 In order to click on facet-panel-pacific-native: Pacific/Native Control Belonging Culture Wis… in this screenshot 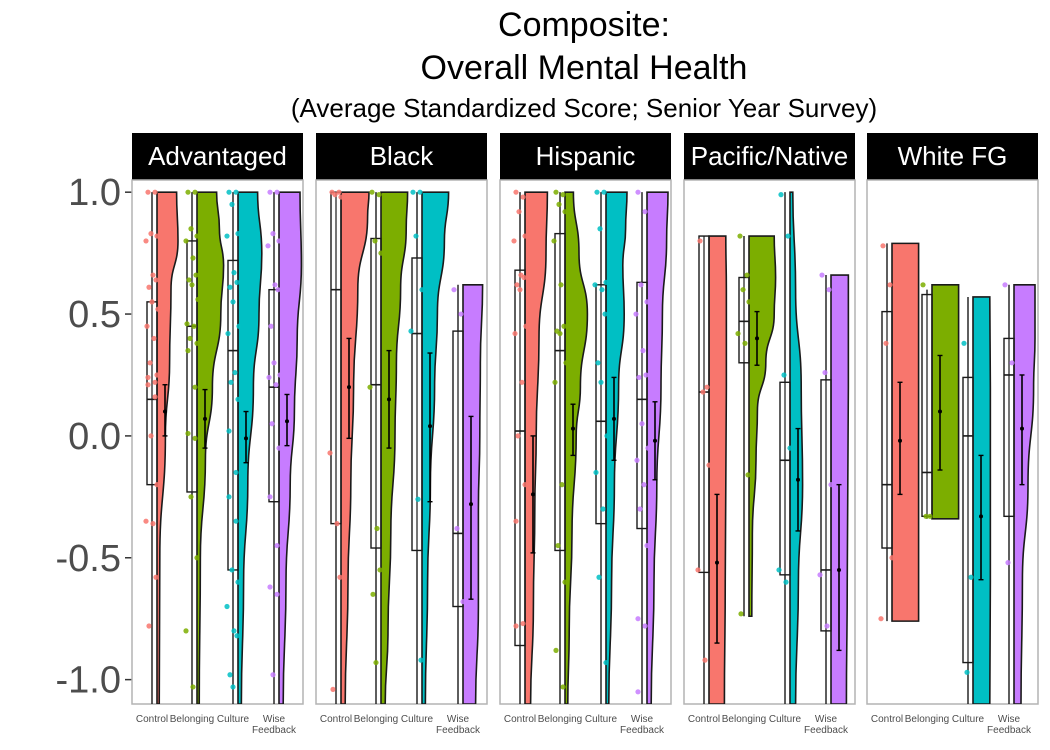, I will do `click(769, 434)`.